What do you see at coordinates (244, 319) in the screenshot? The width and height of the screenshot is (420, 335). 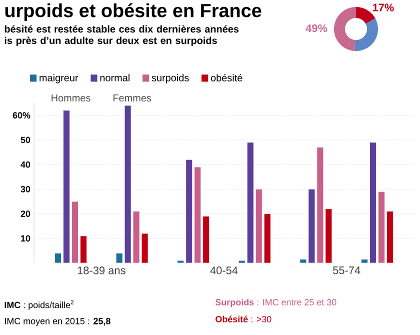 I see `text: Obésité : >30` at bounding box center [244, 319].